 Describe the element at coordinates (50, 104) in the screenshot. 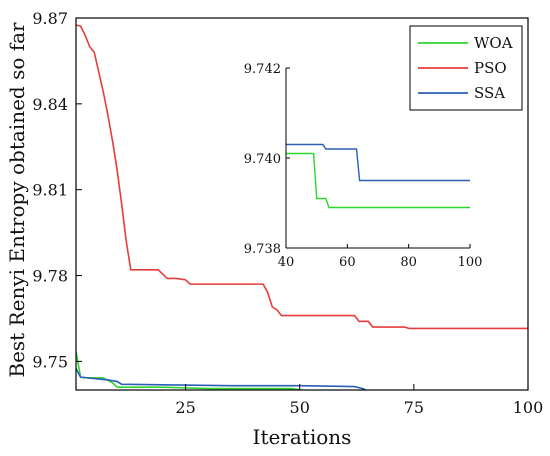

I see `y-tick-label: 9.84` at that location.